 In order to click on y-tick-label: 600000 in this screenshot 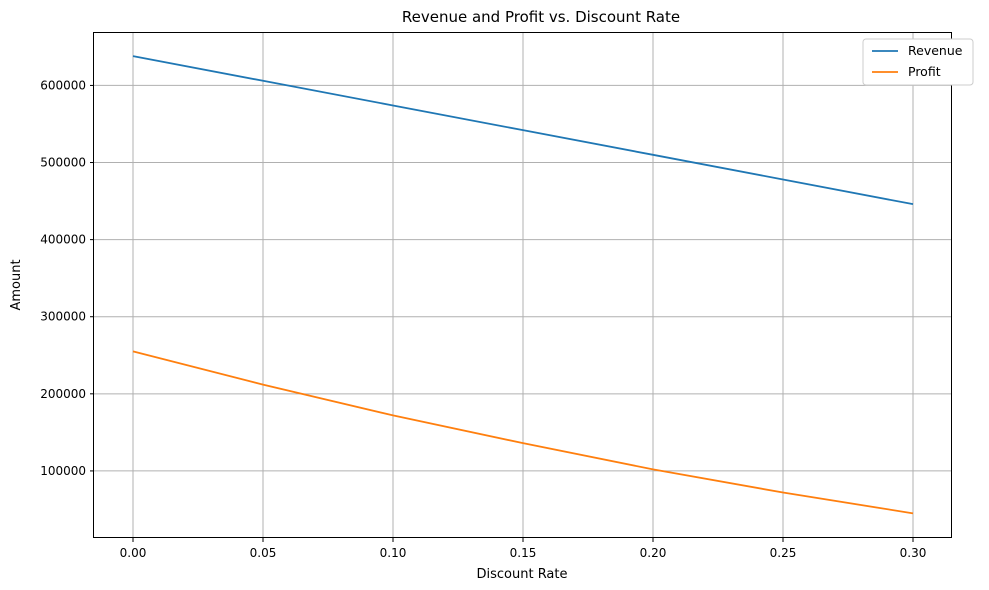, I will do `click(63, 85)`.